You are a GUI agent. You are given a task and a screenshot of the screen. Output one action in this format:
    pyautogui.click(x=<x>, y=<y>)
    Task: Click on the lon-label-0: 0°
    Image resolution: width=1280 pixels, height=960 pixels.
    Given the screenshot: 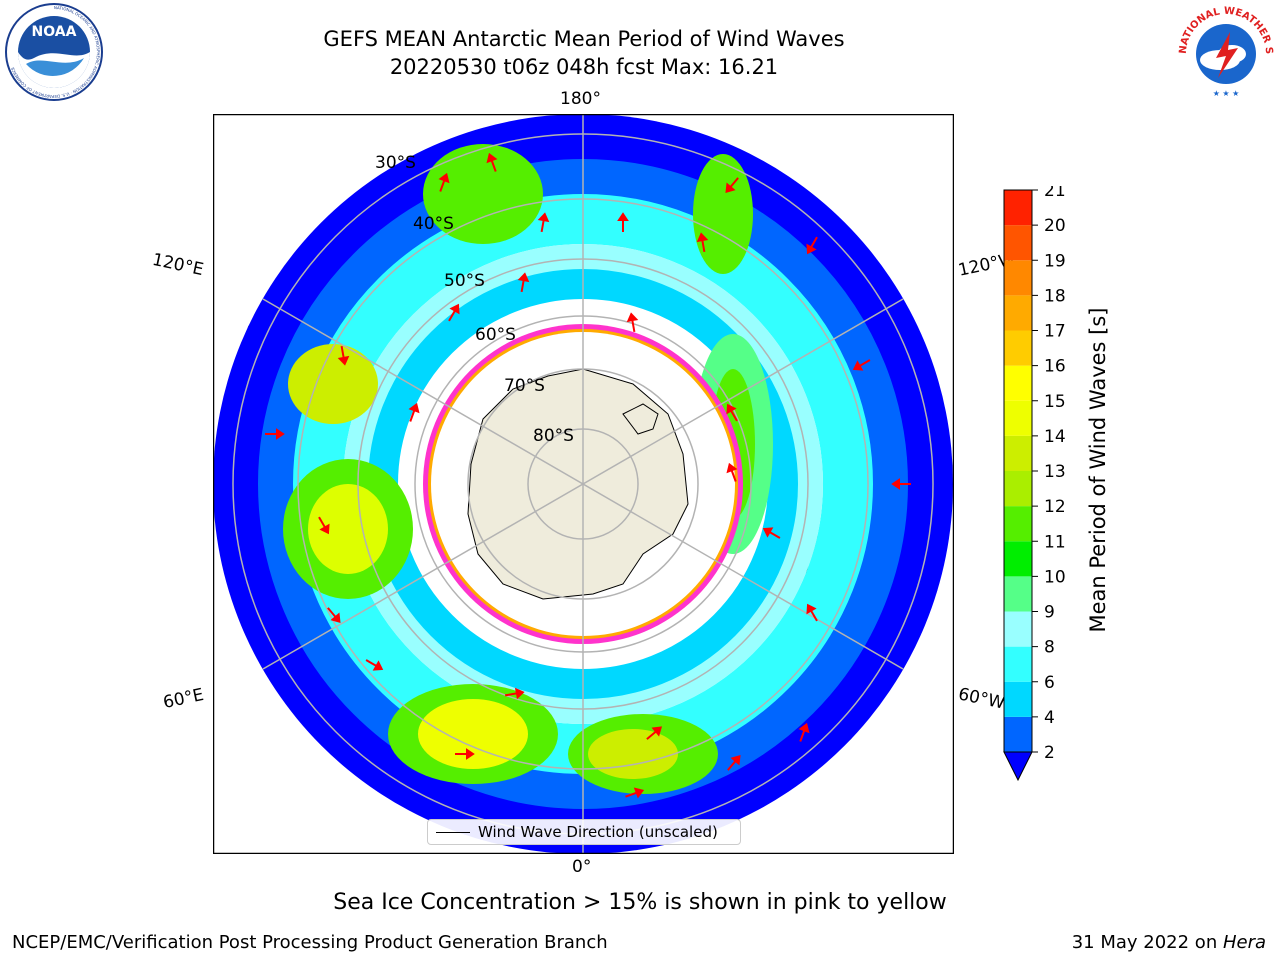 What is the action you would take?
    pyautogui.click(x=582, y=867)
    